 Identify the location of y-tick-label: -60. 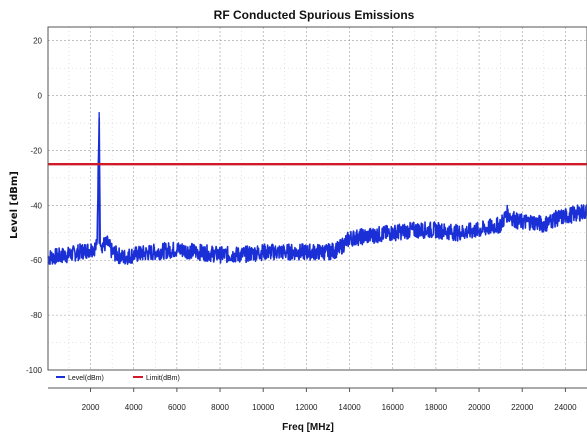
(36, 260).